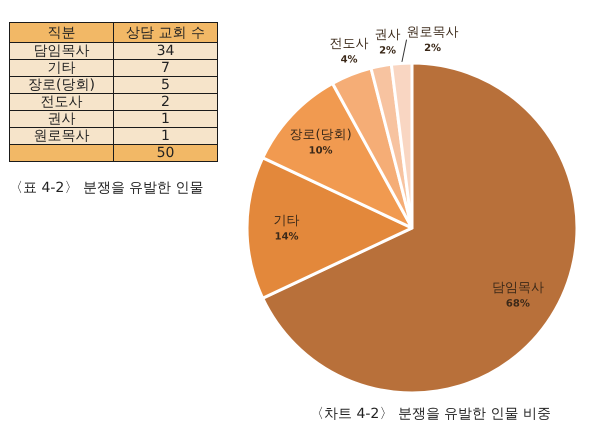 This screenshot has width=600, height=428. I want to click on data-label: 34, so click(166, 51).